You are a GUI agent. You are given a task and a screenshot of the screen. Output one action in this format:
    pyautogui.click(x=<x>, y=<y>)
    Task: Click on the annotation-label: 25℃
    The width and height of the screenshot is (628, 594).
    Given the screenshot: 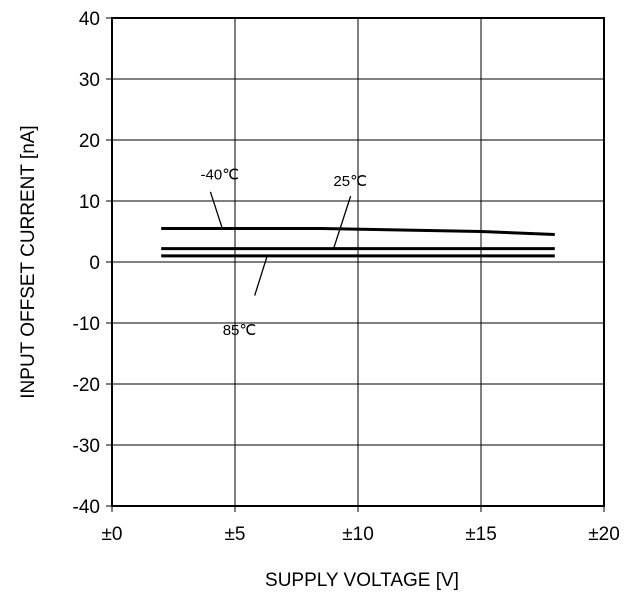 What is the action you would take?
    pyautogui.click(x=350, y=181)
    